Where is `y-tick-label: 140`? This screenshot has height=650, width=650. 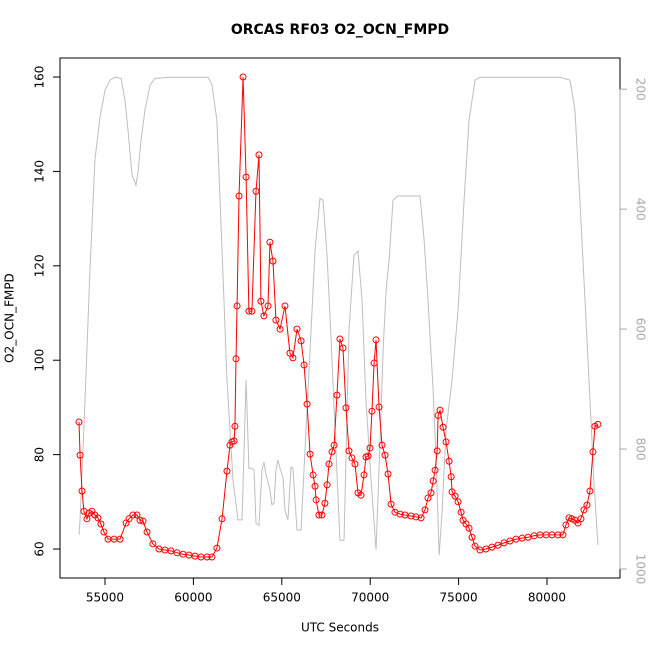
y-tick-label: 140 is located at coordinates (40, 171).